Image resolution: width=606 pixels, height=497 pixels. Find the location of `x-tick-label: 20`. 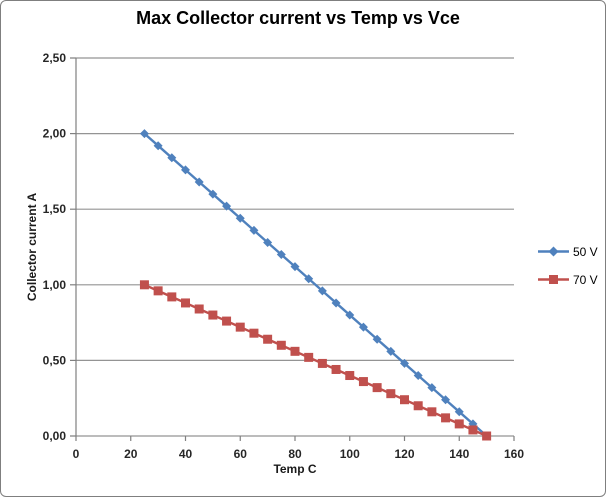

x-tick-label: 20 is located at coordinates (131, 454).